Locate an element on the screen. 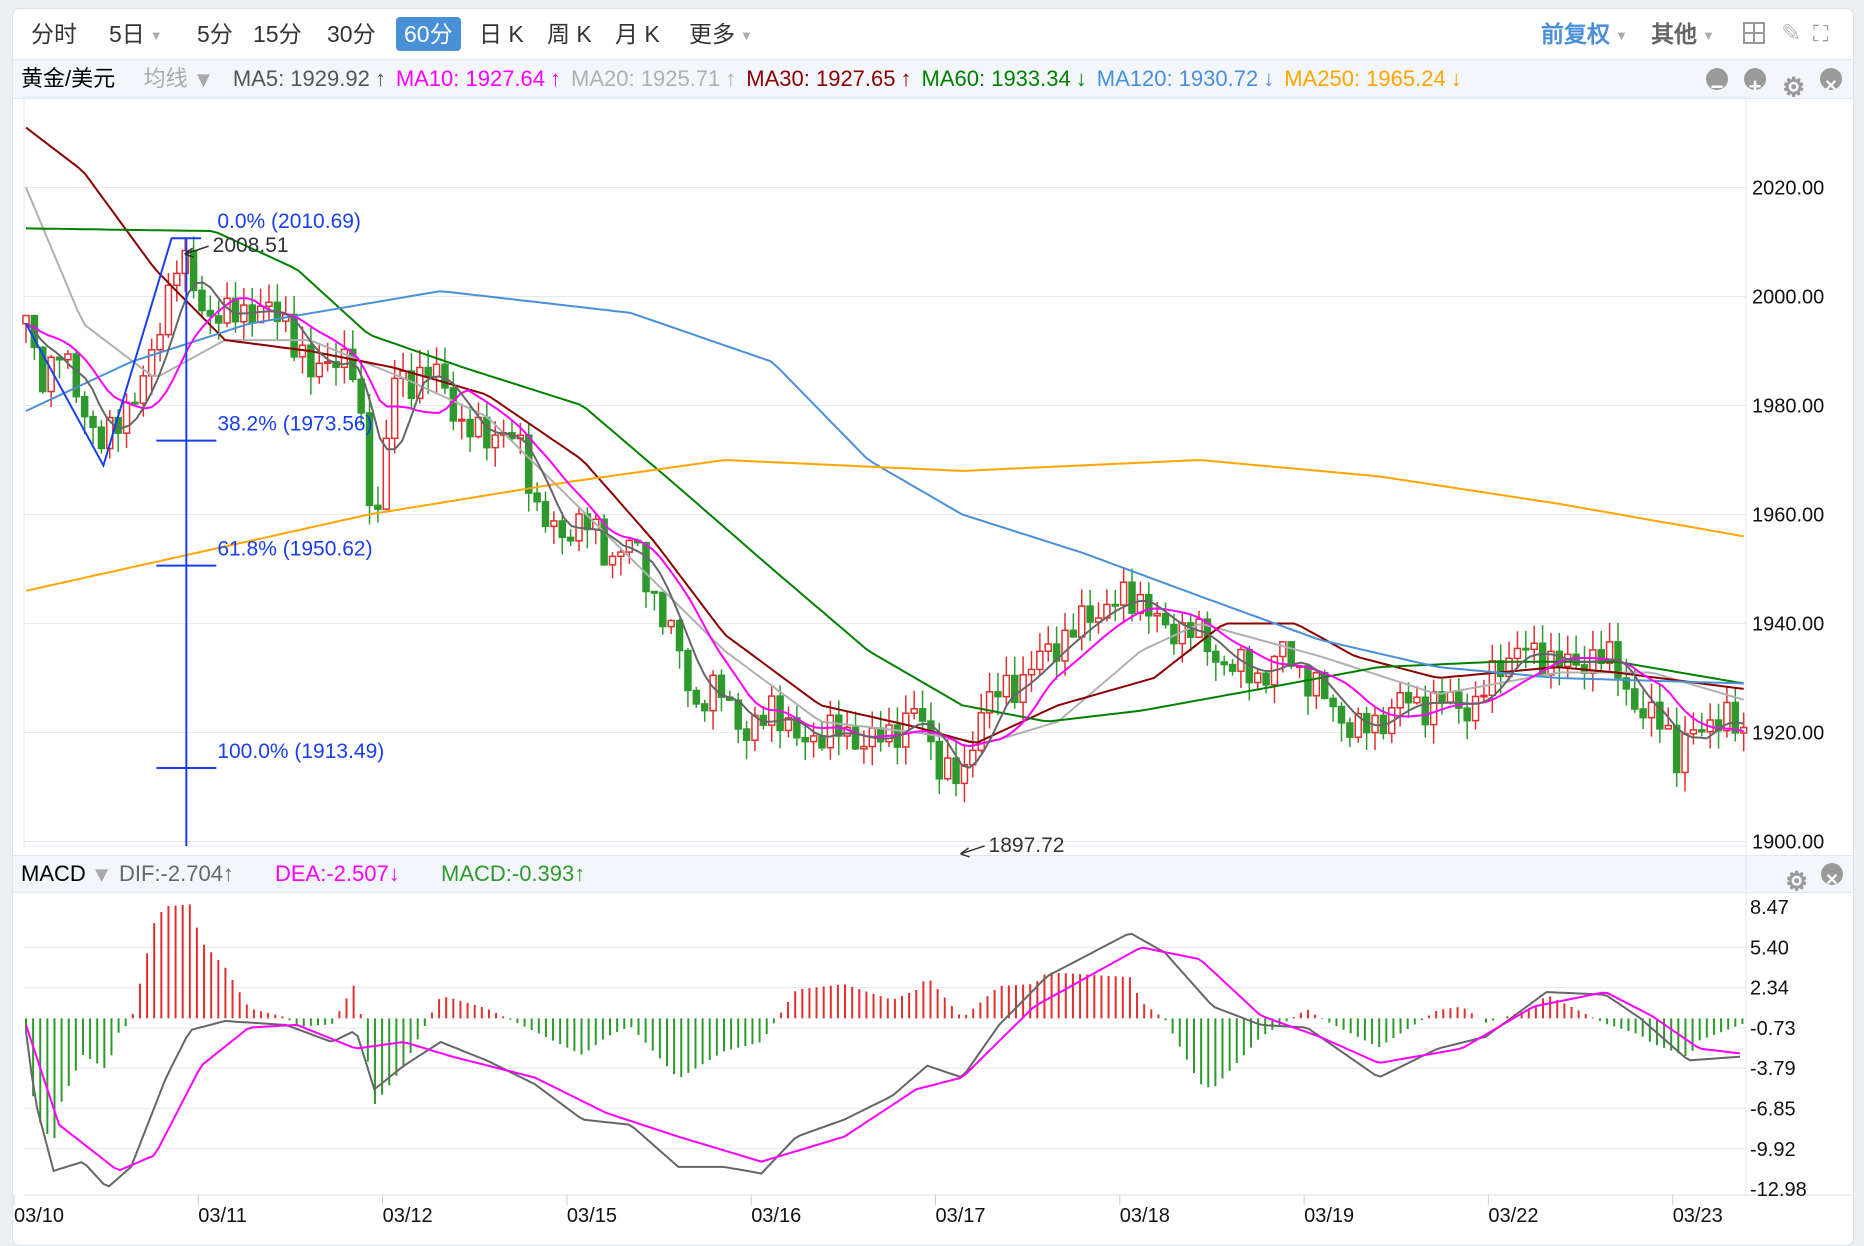  macd-tick-label: -3.79 is located at coordinates (1773, 1069).